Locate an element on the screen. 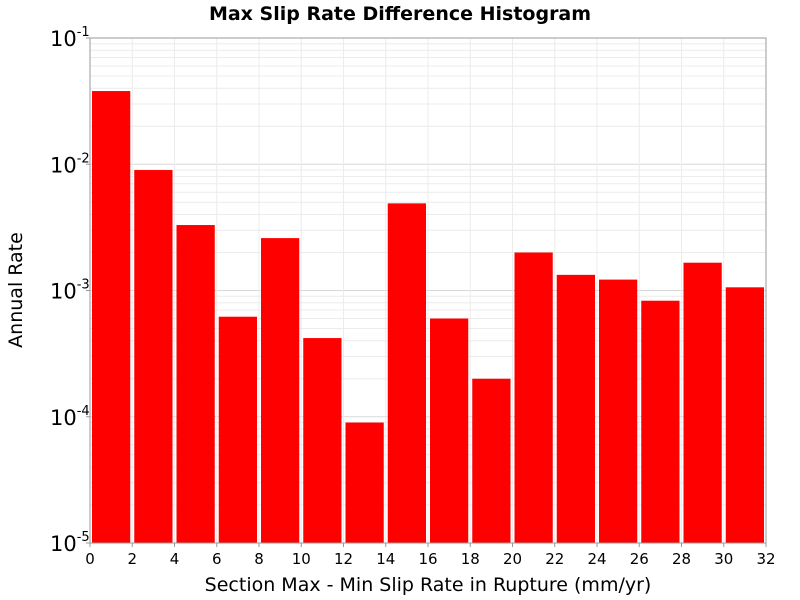 This screenshot has width=800, height=600. x-tick-label: 10 is located at coordinates (301, 559).